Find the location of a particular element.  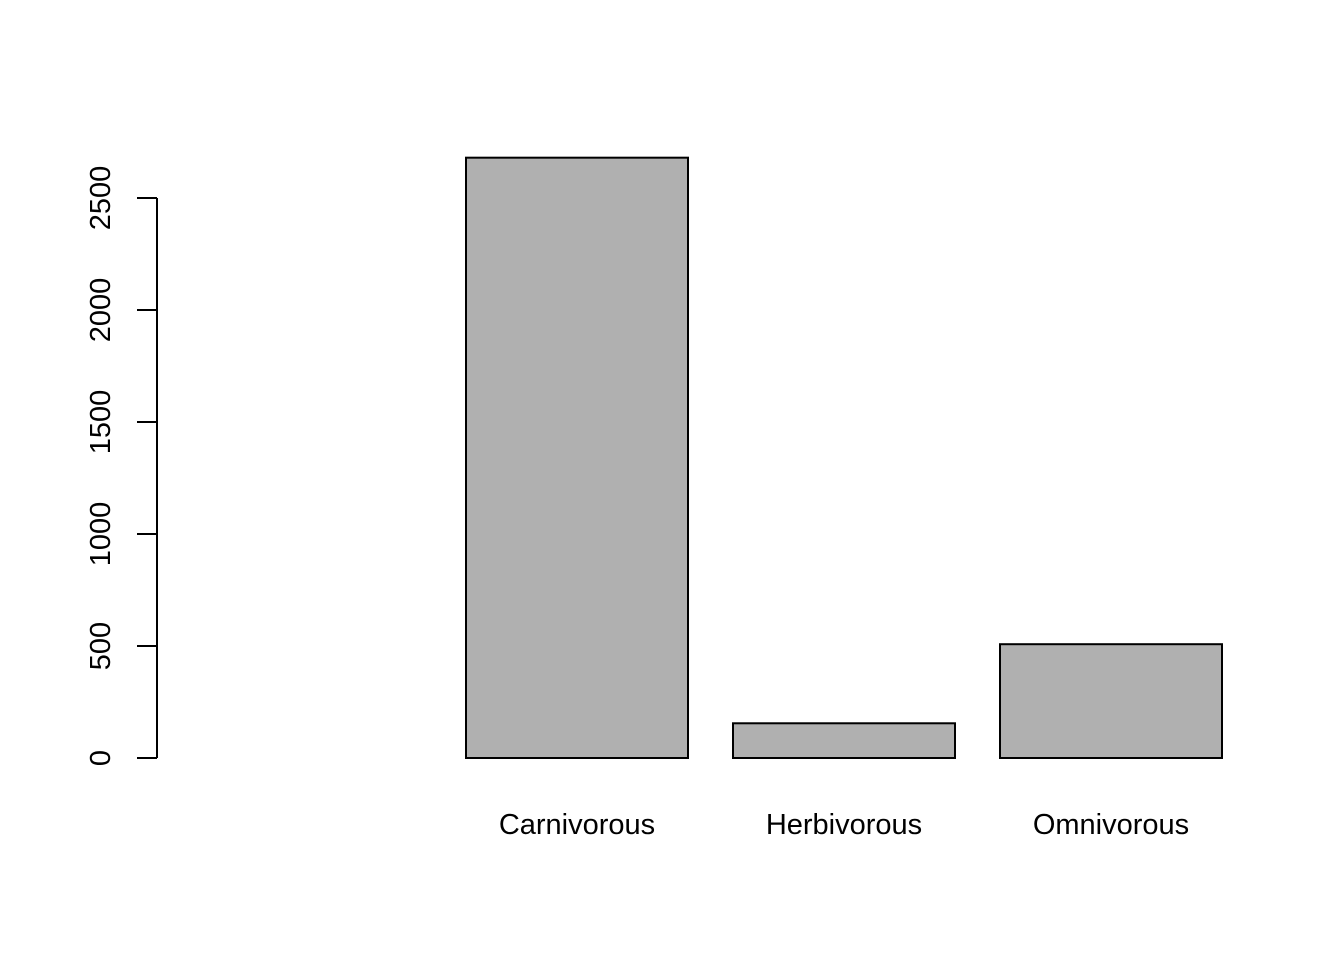

category-label: Omnivorous is located at coordinates (1111, 825).